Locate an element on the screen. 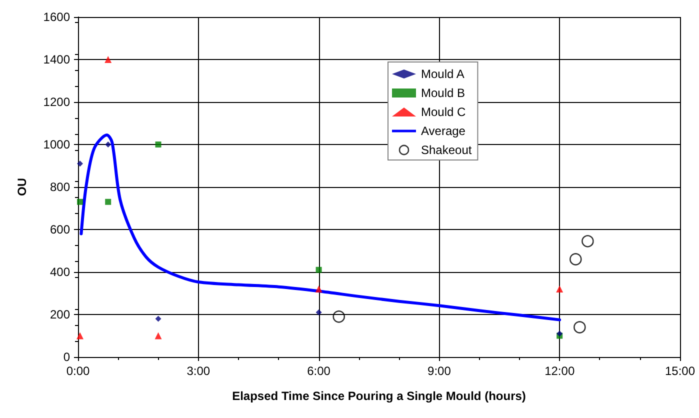 This screenshot has width=699, height=418. x-tick-label: 3:00 is located at coordinates (198, 371).